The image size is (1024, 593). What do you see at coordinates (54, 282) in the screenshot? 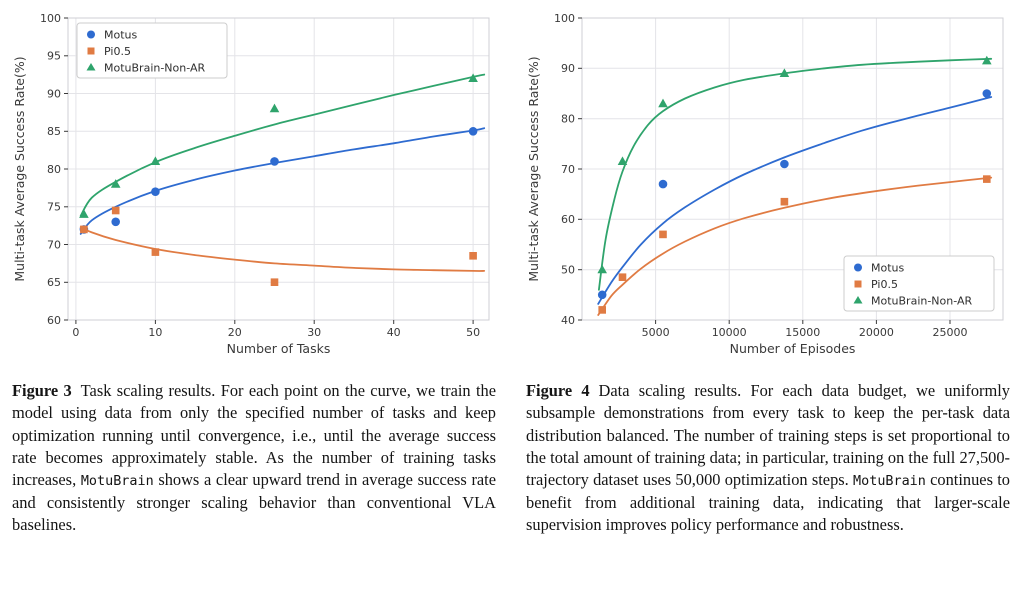
I see `y-tick-label: 65` at bounding box center [54, 282].